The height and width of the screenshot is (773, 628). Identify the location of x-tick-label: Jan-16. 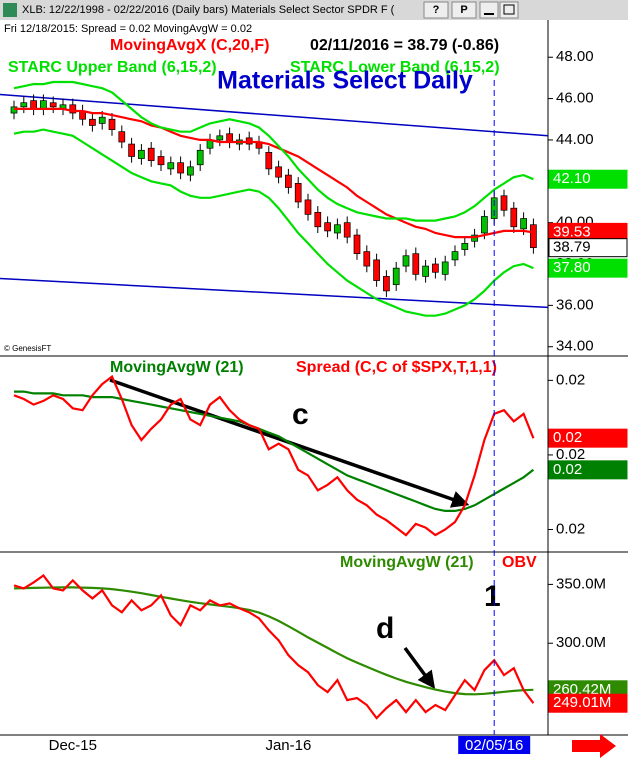
(288, 745).